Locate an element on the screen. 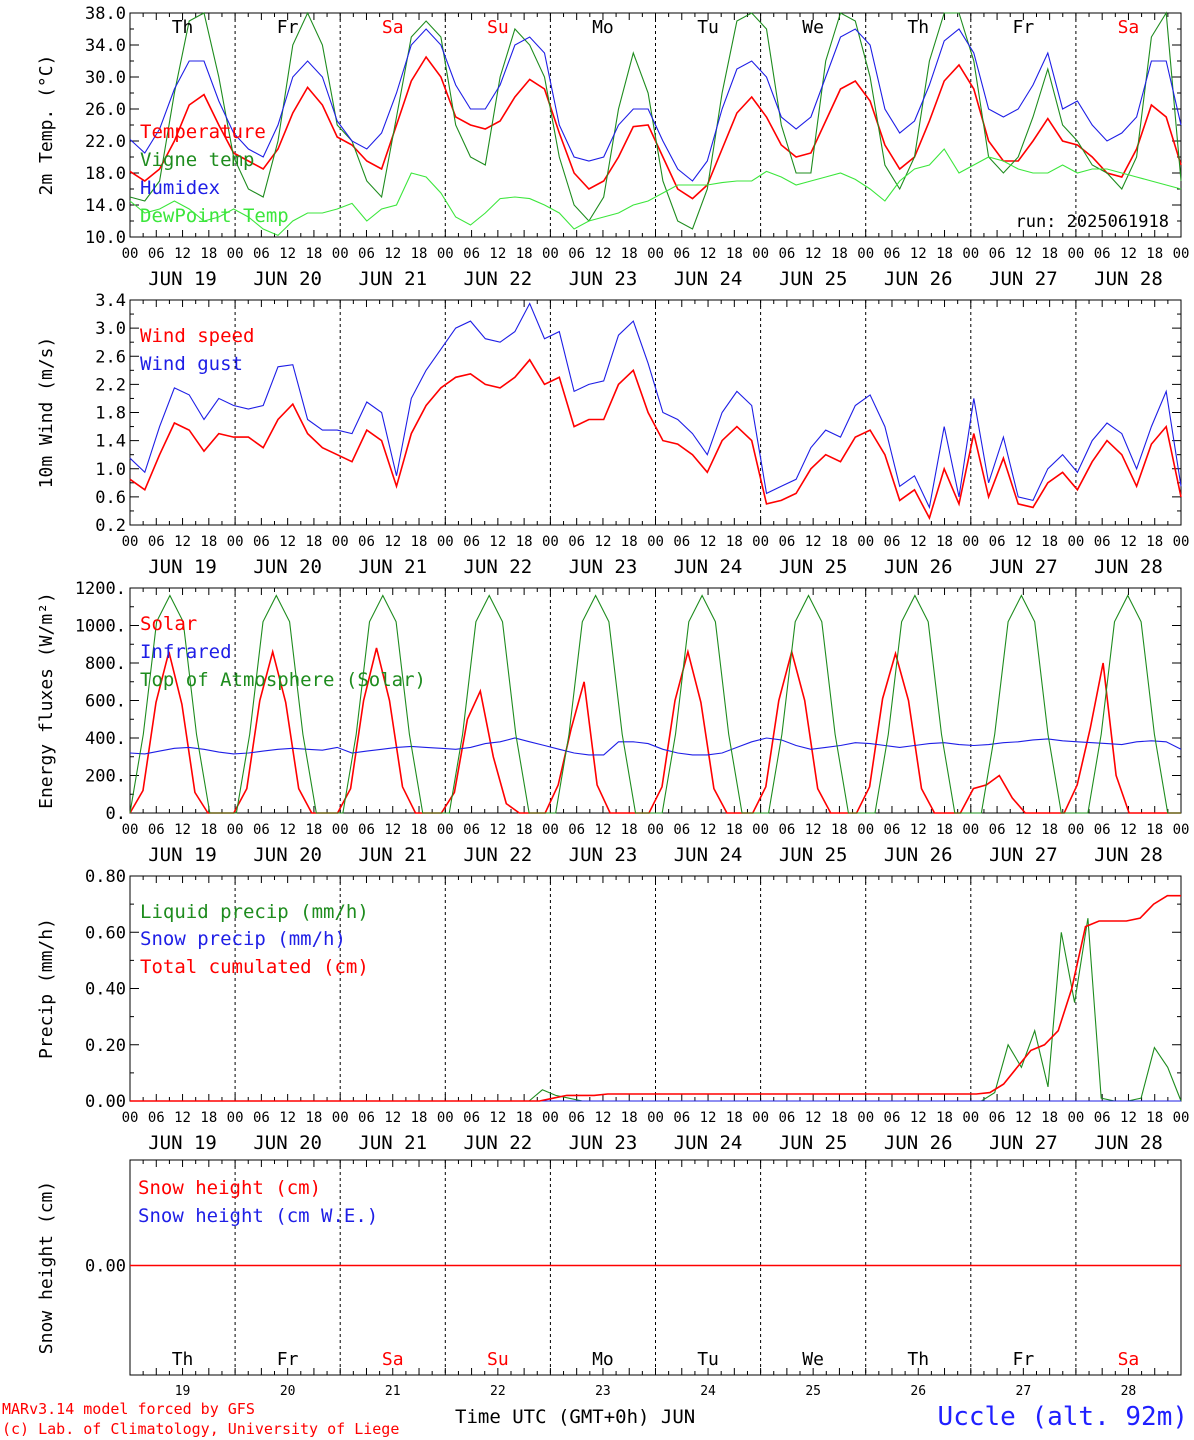 This screenshot has height=1440, width=1194. day-of-week-label: Fr is located at coordinates (1024, 1359).